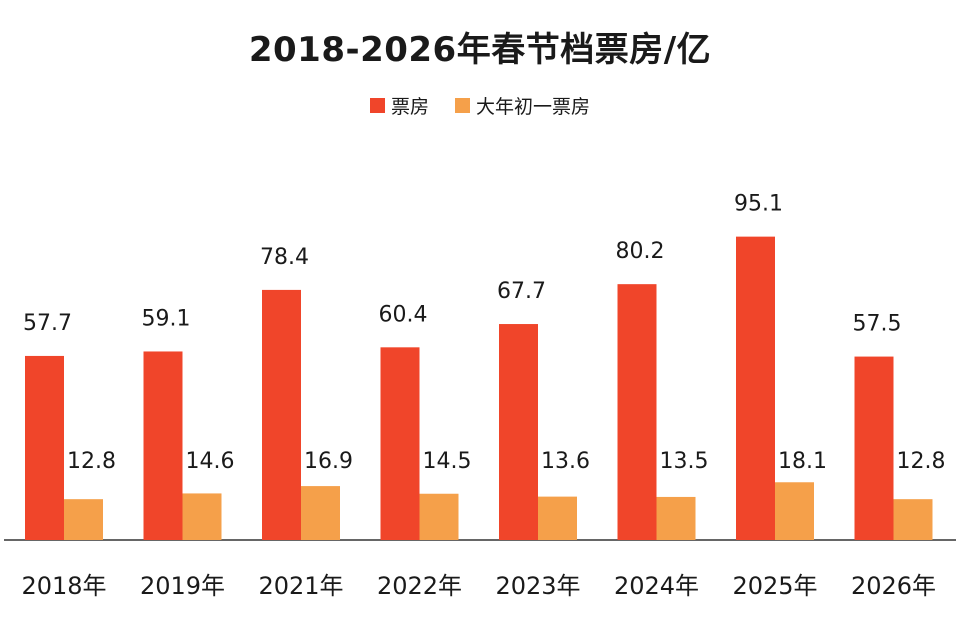  What do you see at coordinates (462, 105) in the screenshot?
I see `legend-swatch-first-day` at bounding box center [462, 105].